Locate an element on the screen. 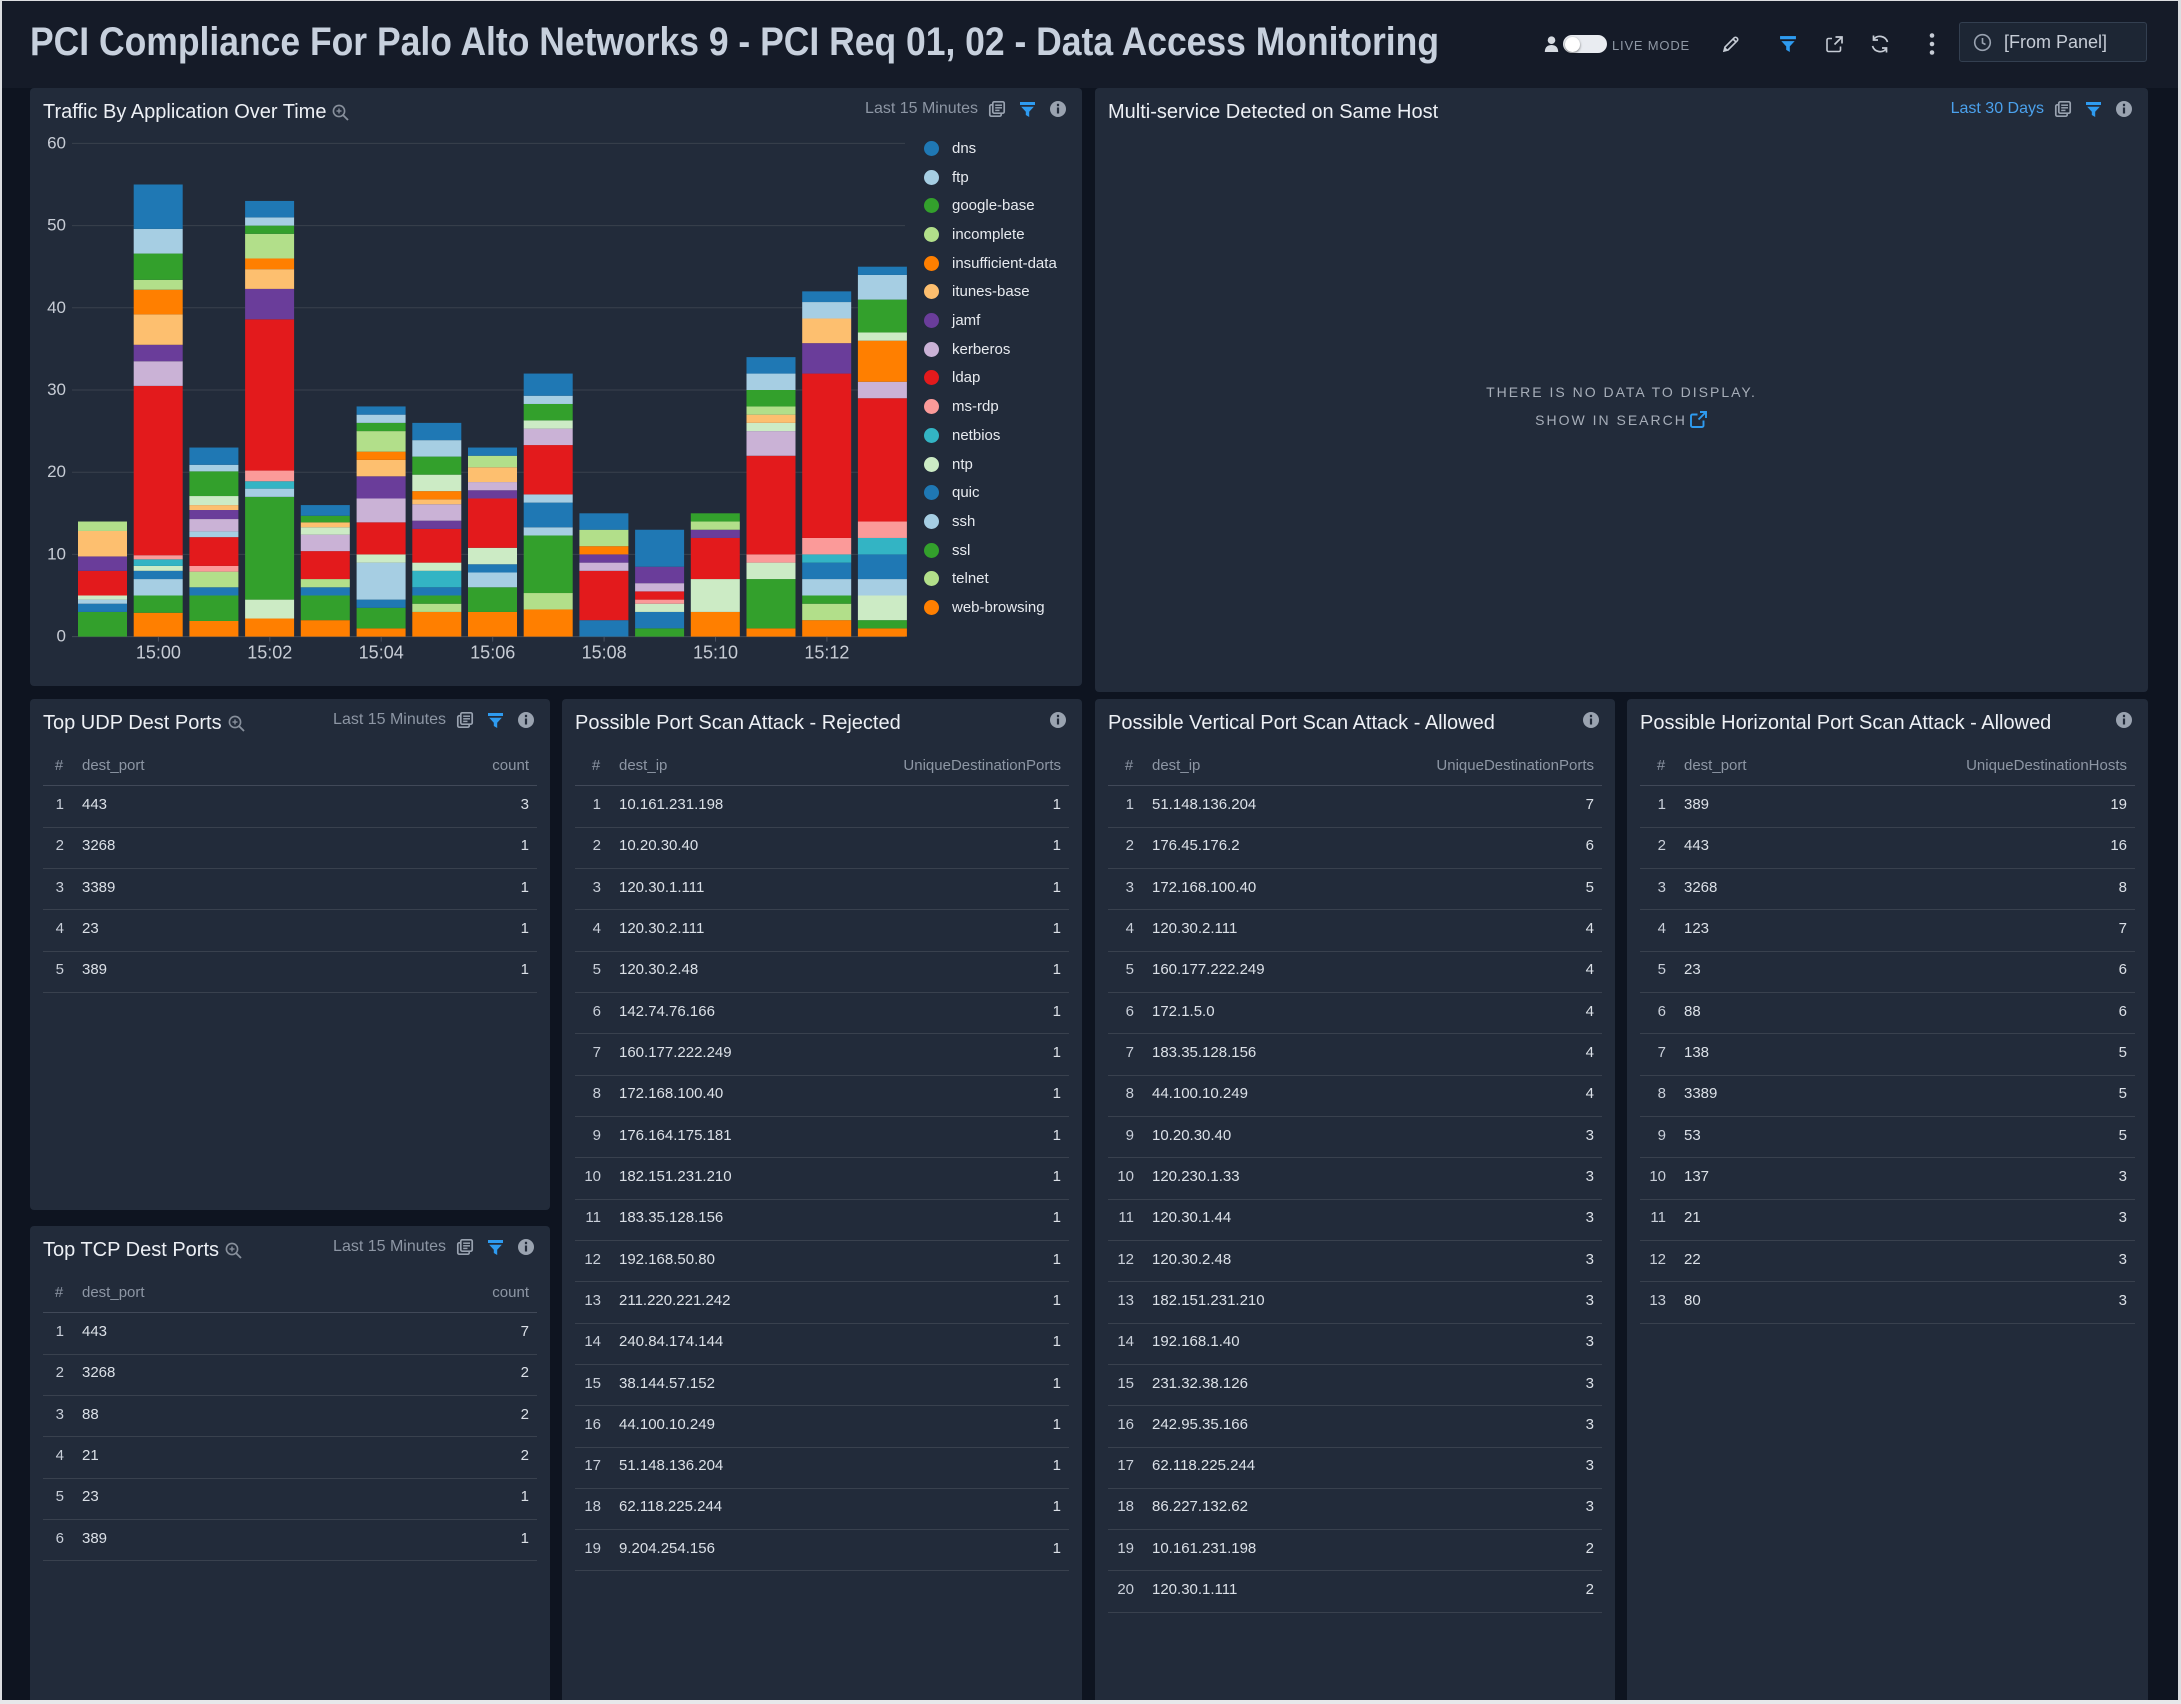 This screenshot has height=1704, width=2181. svg-text: 15:00 is located at coordinates (158, 653).